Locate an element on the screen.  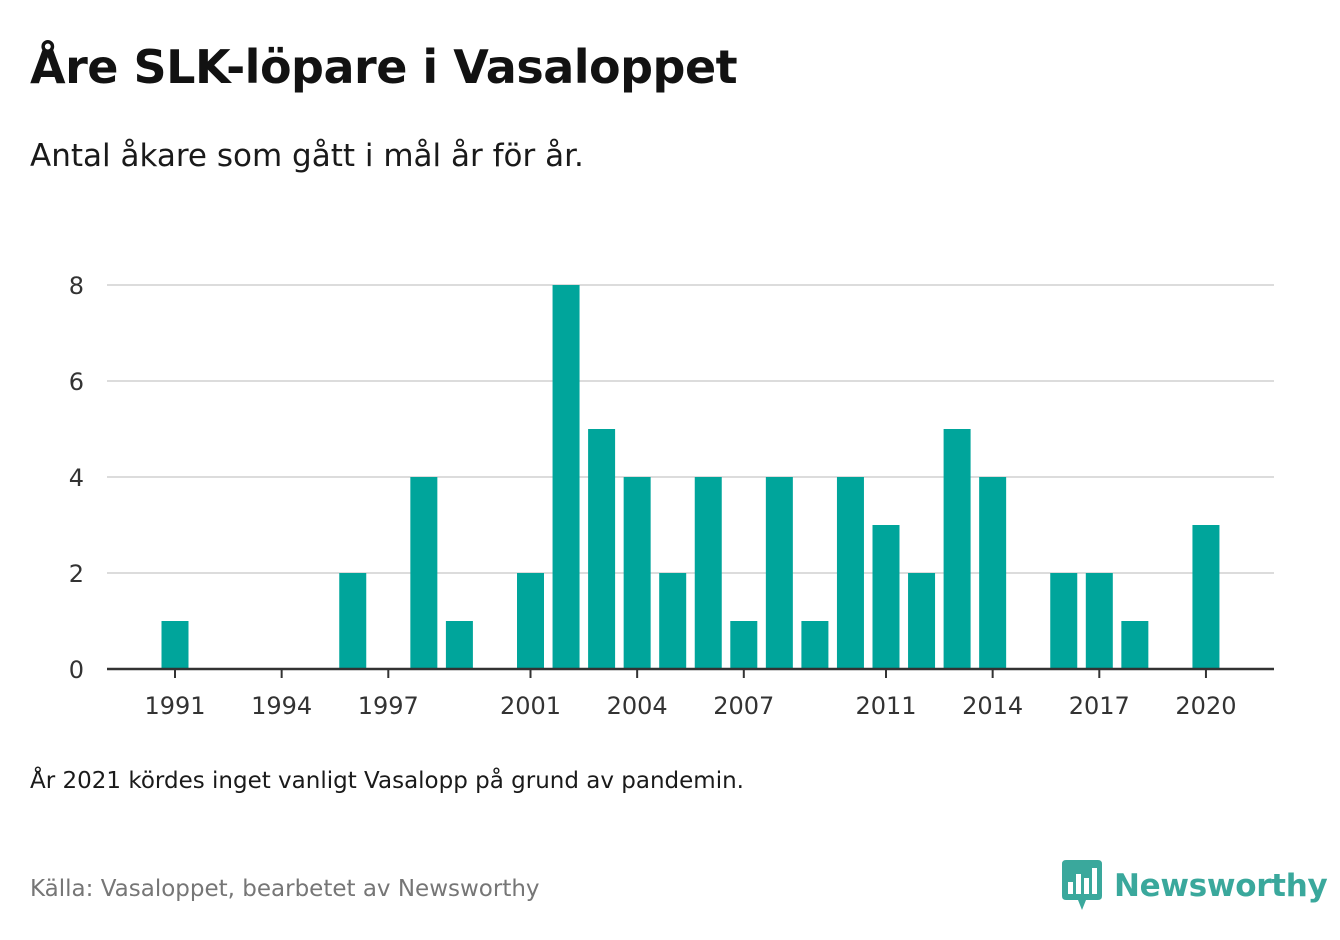
y-tick-label: 8 is located at coordinates (76, 286).